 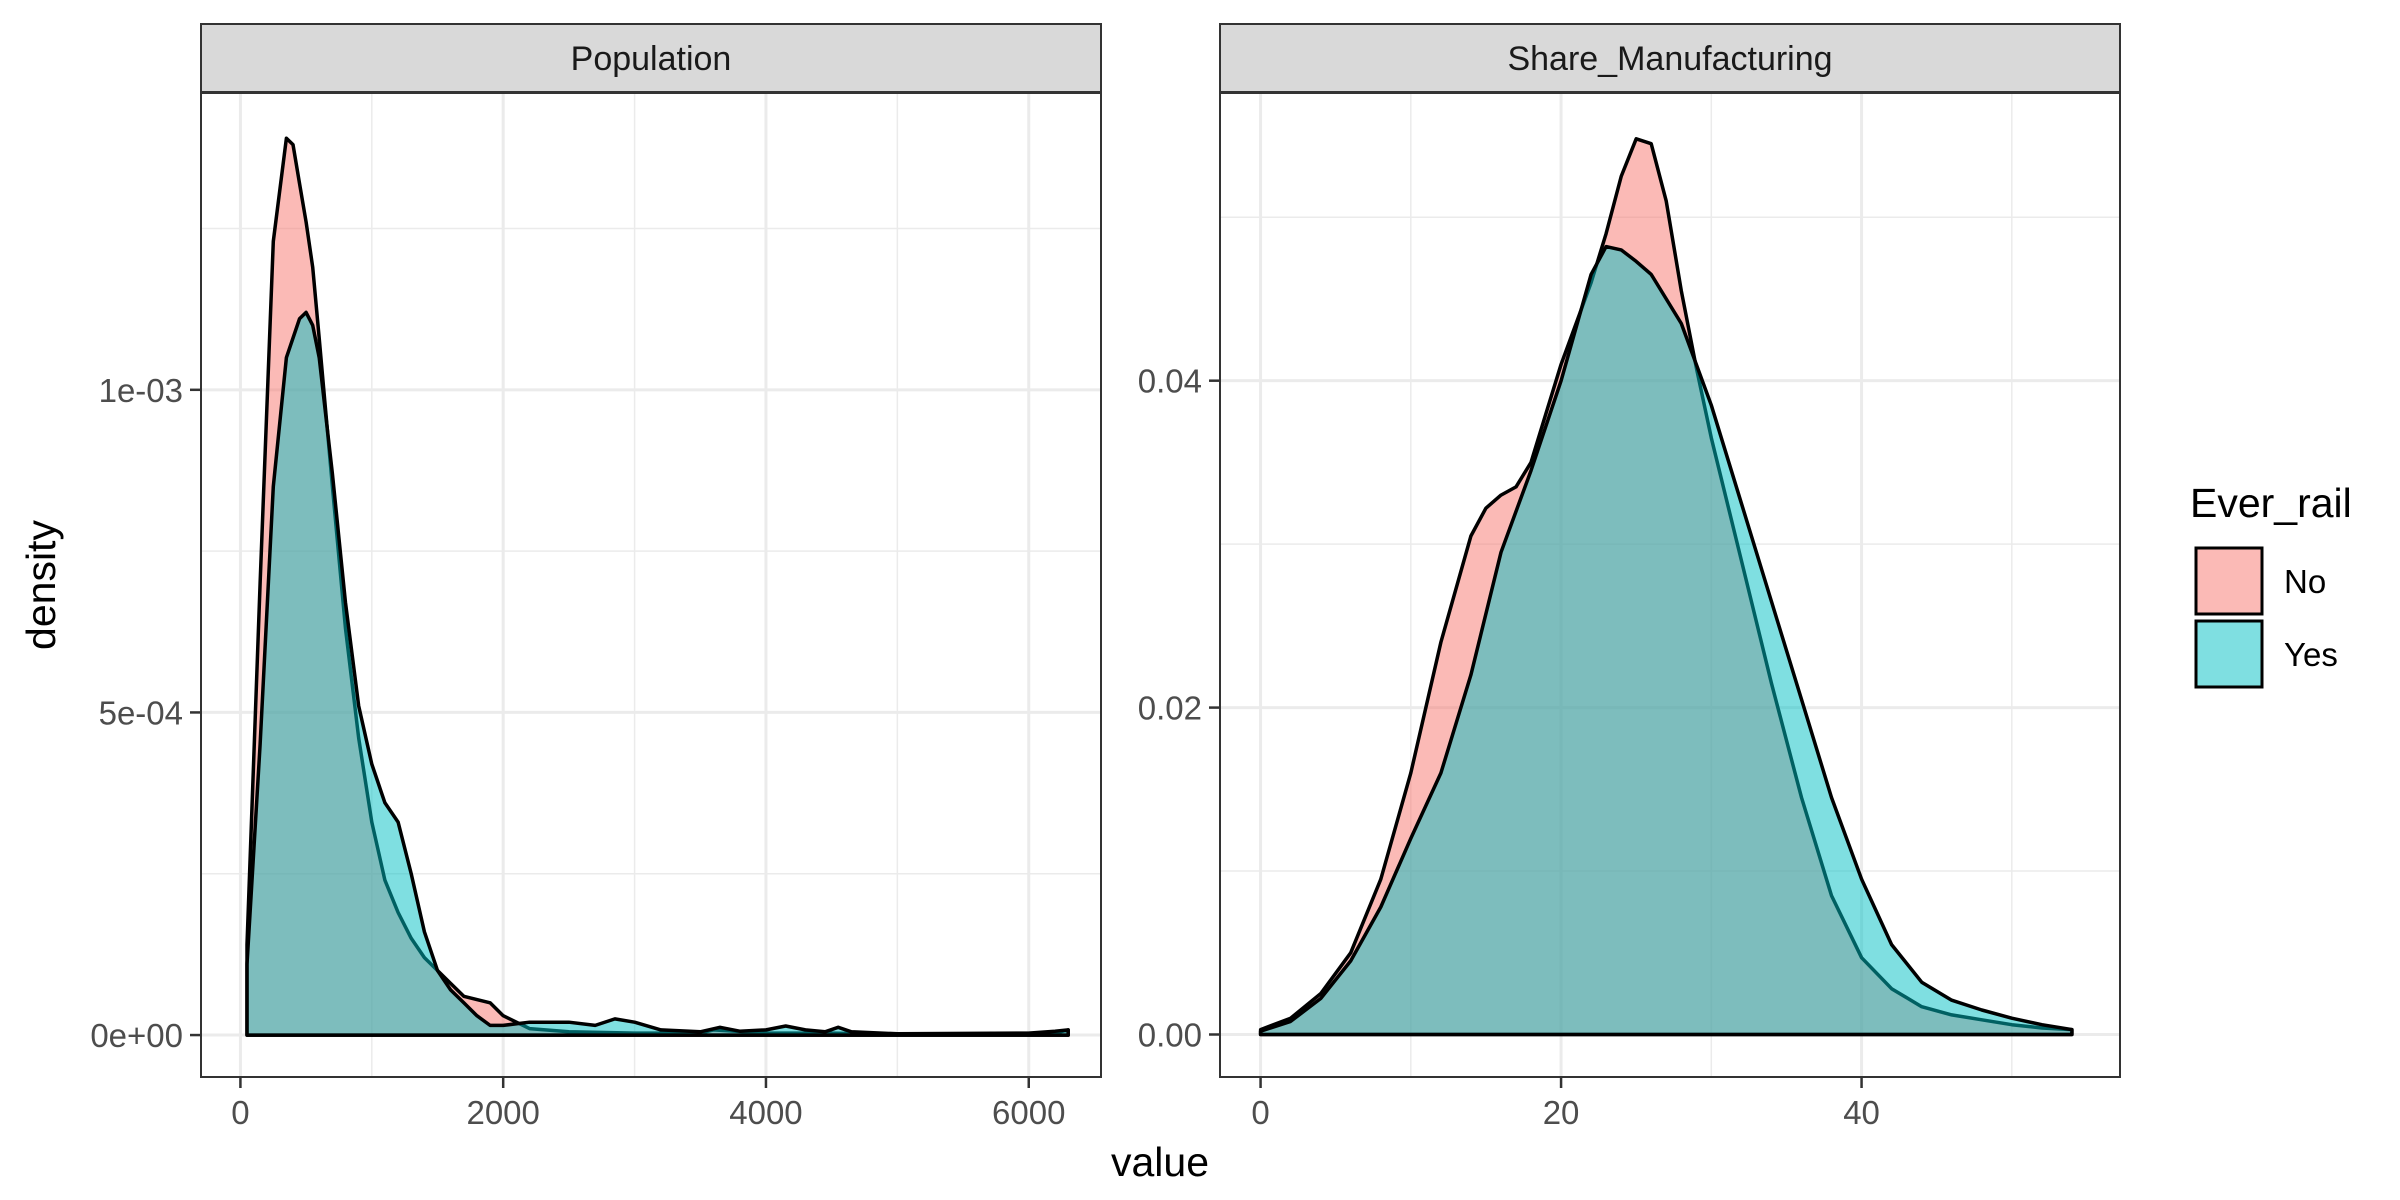 I want to click on x-axis-share-manufacturing: 0 20 40, so click(x=1565, y=1104).